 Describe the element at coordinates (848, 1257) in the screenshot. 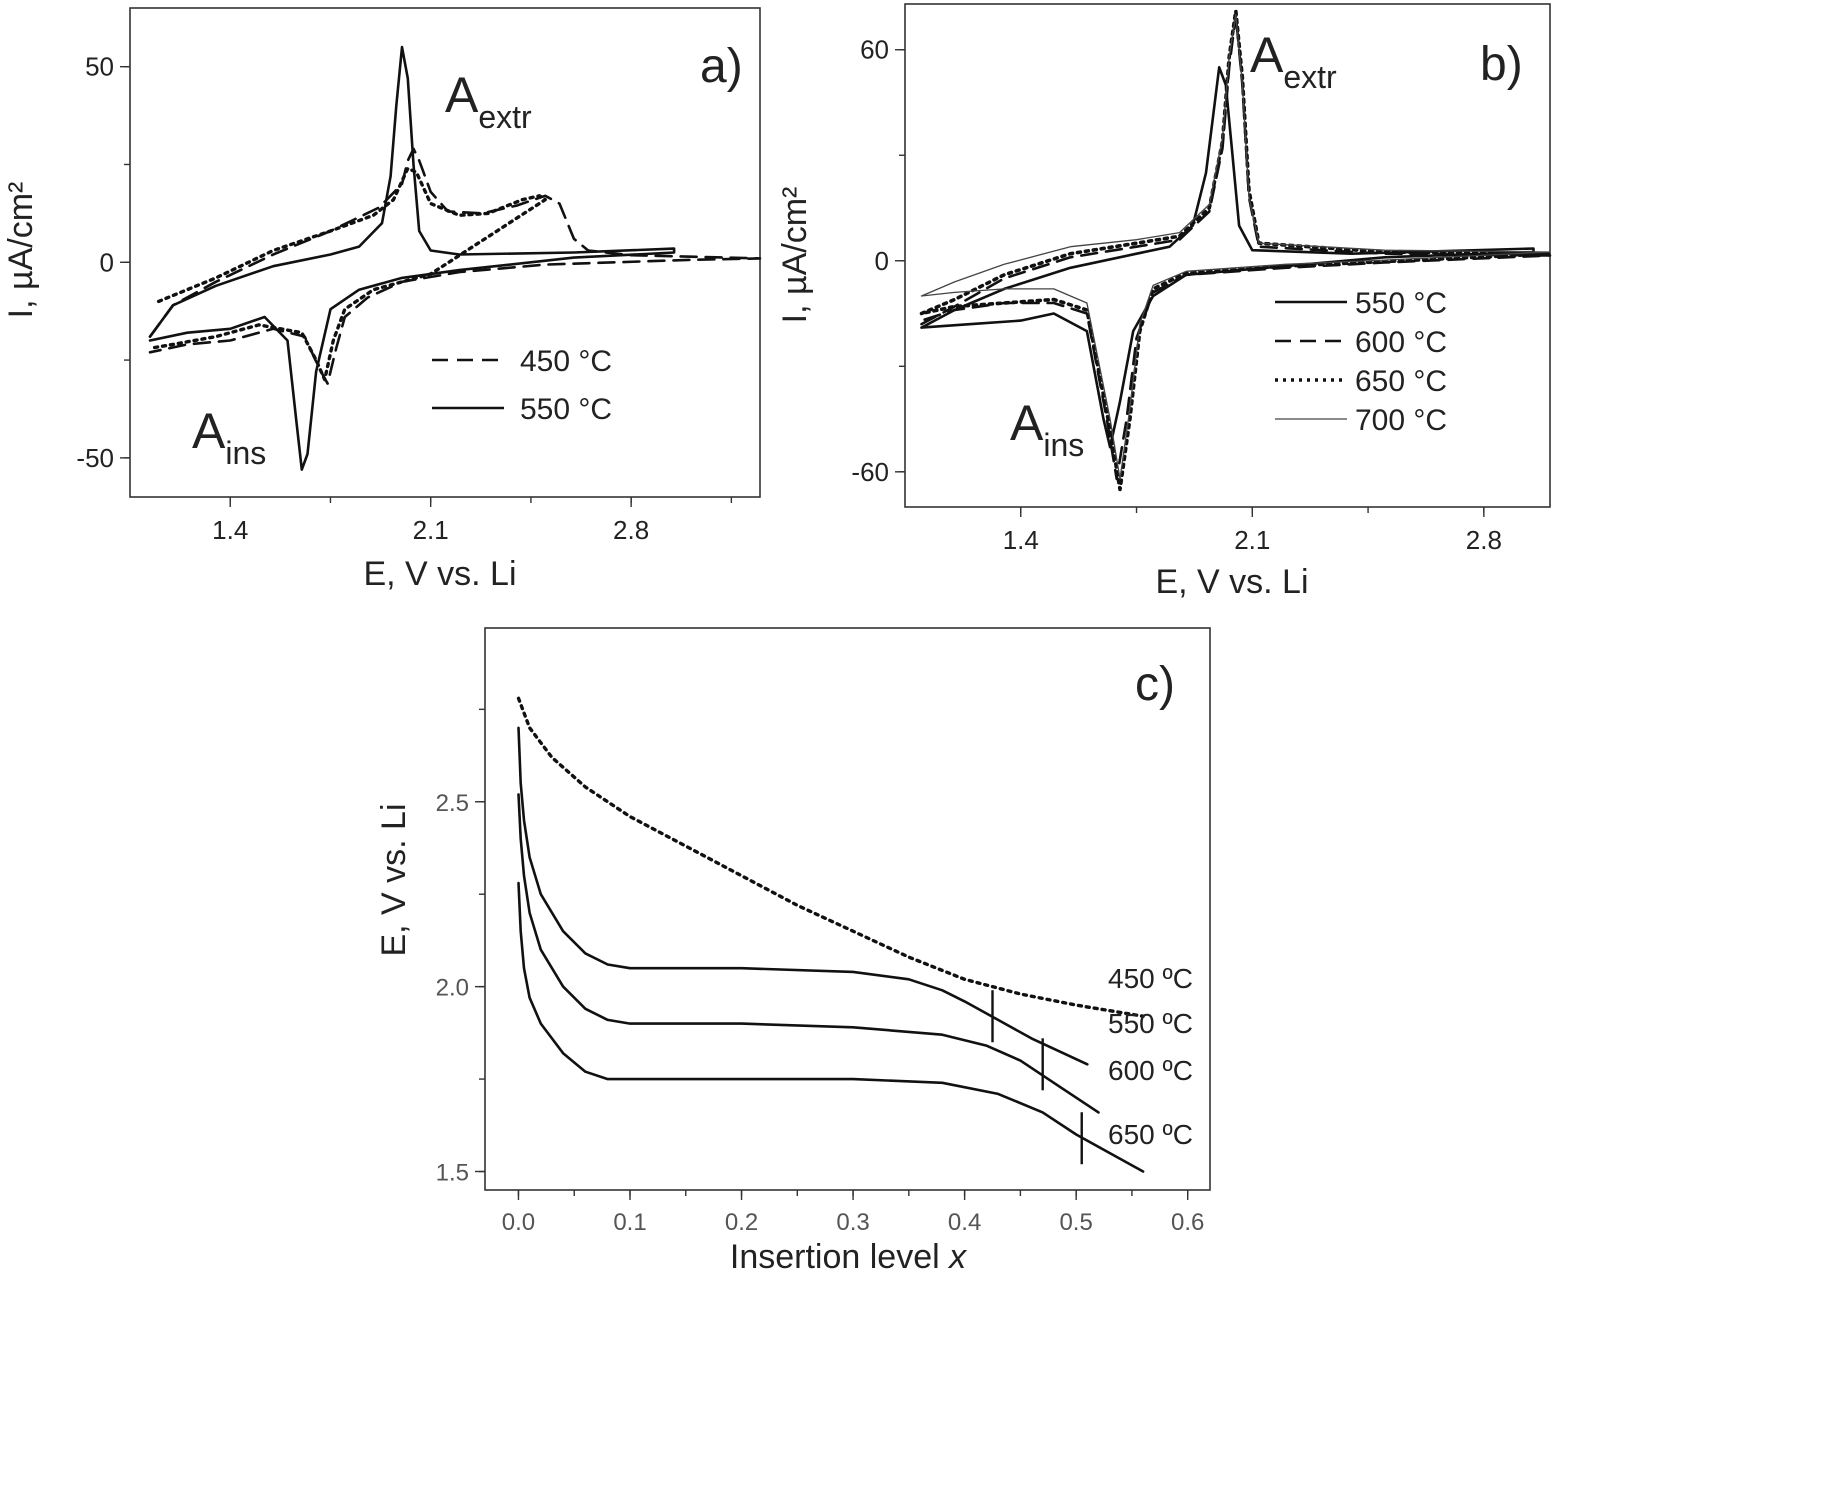

I see `x-axis-label: Insertion level x` at that location.